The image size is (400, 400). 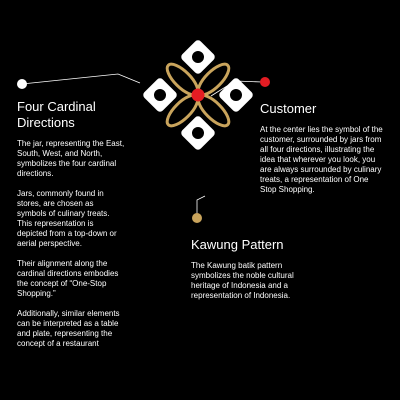 What do you see at coordinates (56, 114) in the screenshot?
I see `four-cardinal-directions-heading: Four Cardinal Directions` at bounding box center [56, 114].